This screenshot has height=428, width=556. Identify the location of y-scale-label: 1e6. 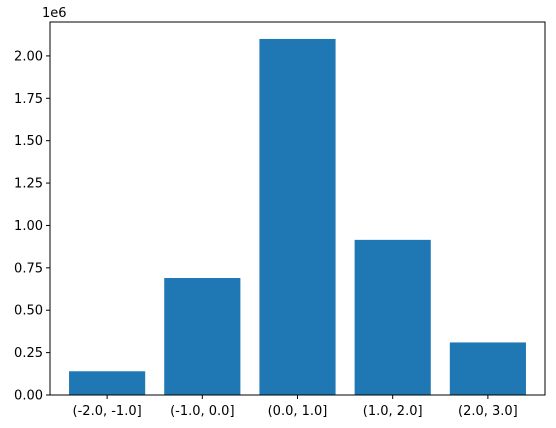
(54, 13).